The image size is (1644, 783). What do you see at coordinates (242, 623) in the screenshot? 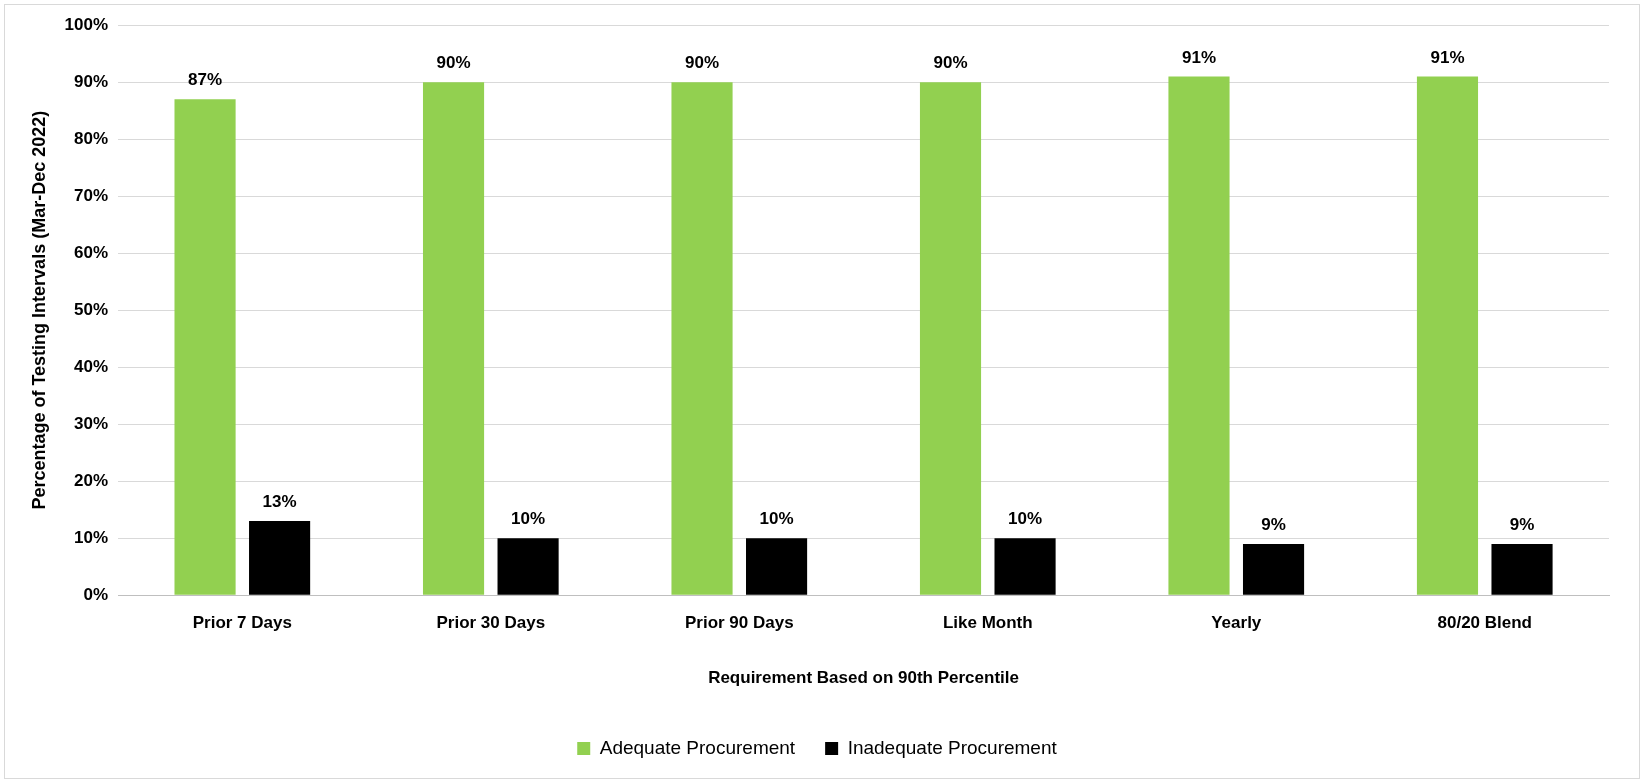
I see `x-tick-label: Prior 7 Days` at bounding box center [242, 623].